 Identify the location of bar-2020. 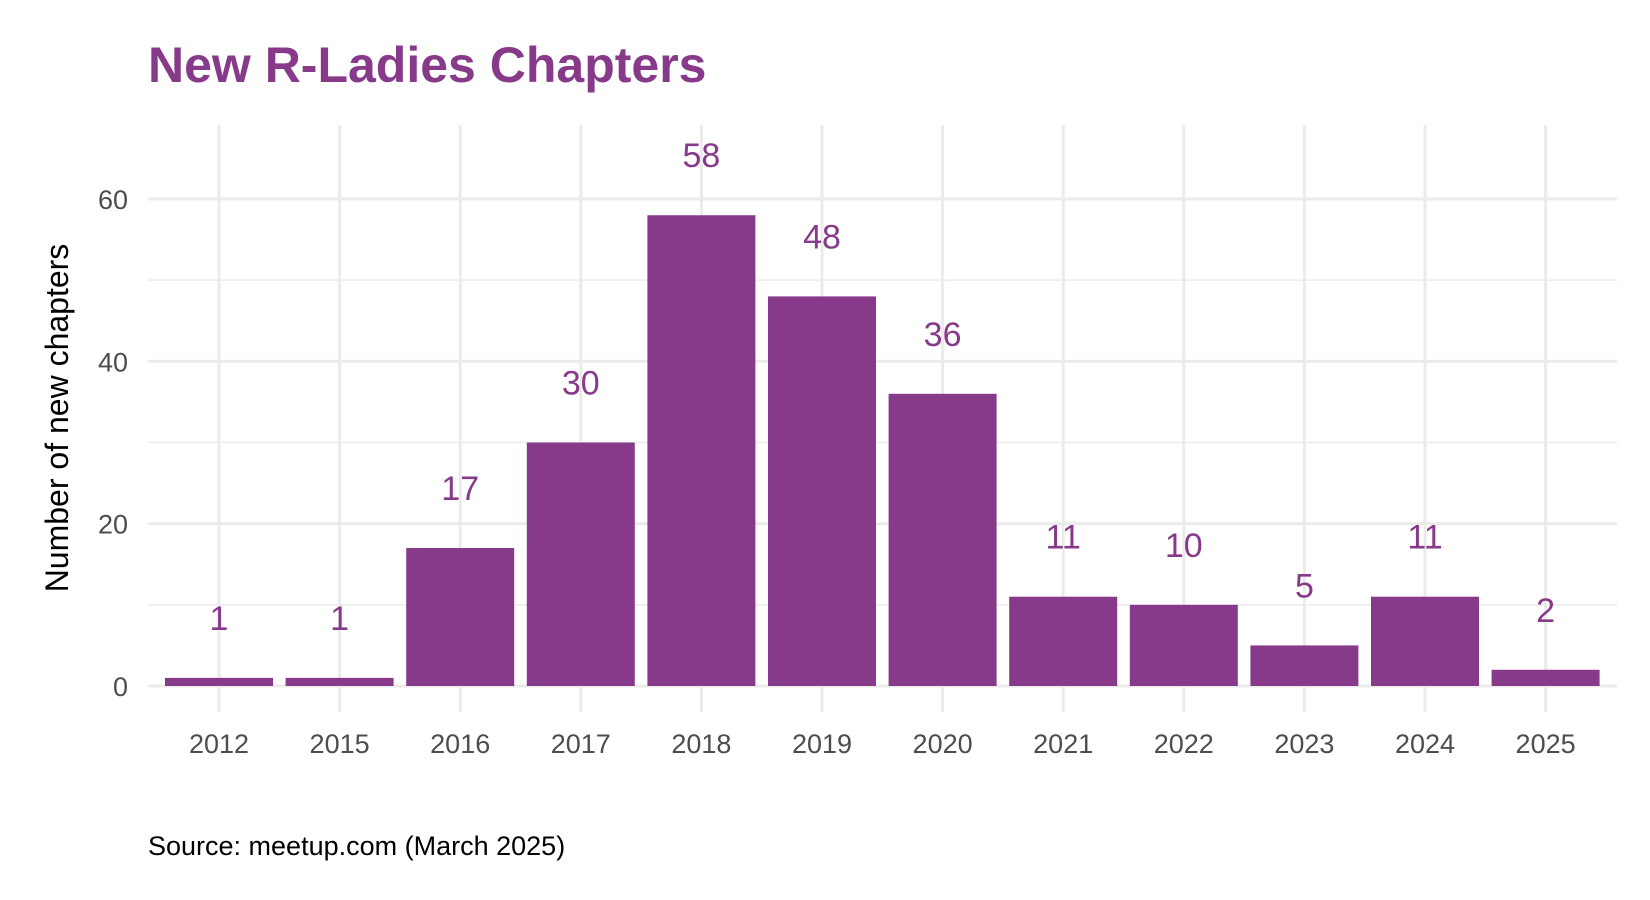
(942, 539).